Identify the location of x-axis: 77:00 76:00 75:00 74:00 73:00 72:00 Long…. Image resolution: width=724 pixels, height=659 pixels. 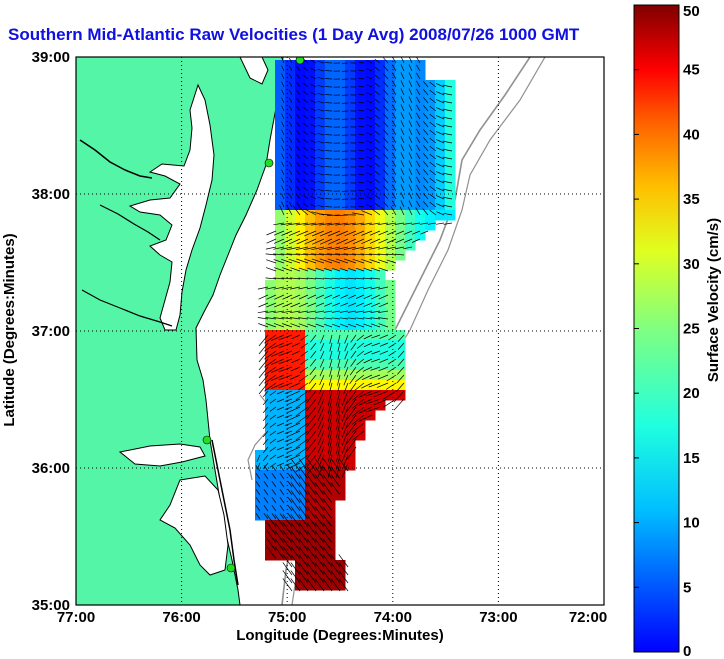
(332, 626).